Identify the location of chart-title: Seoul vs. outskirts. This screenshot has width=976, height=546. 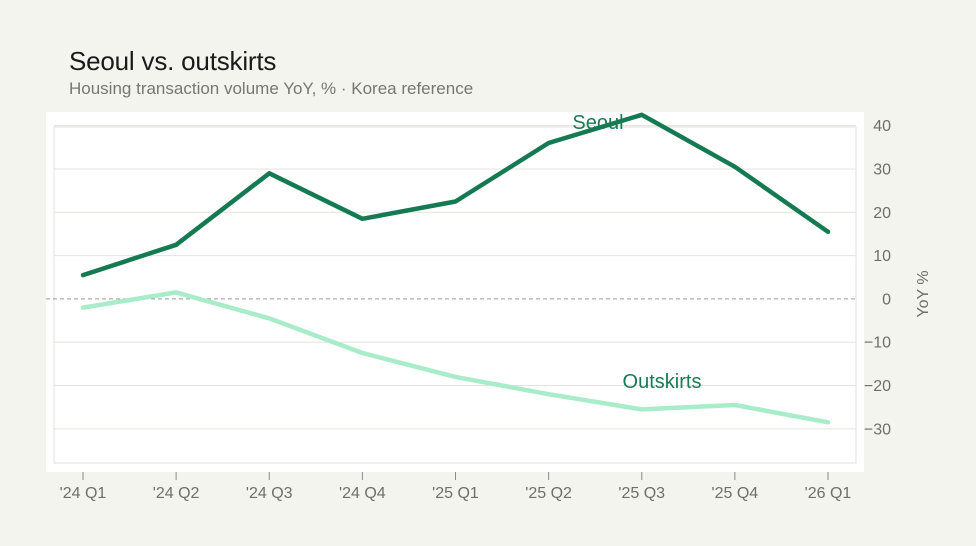
(173, 61).